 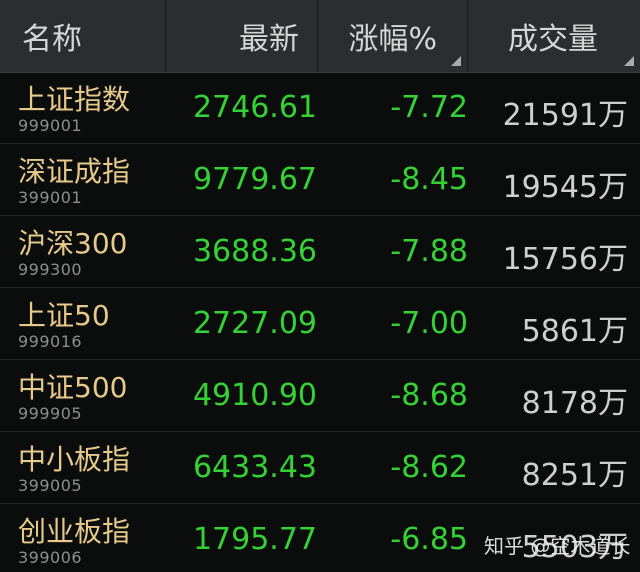 What do you see at coordinates (254, 395) in the screenshot?
I see `latest-price: 4910.90` at bounding box center [254, 395].